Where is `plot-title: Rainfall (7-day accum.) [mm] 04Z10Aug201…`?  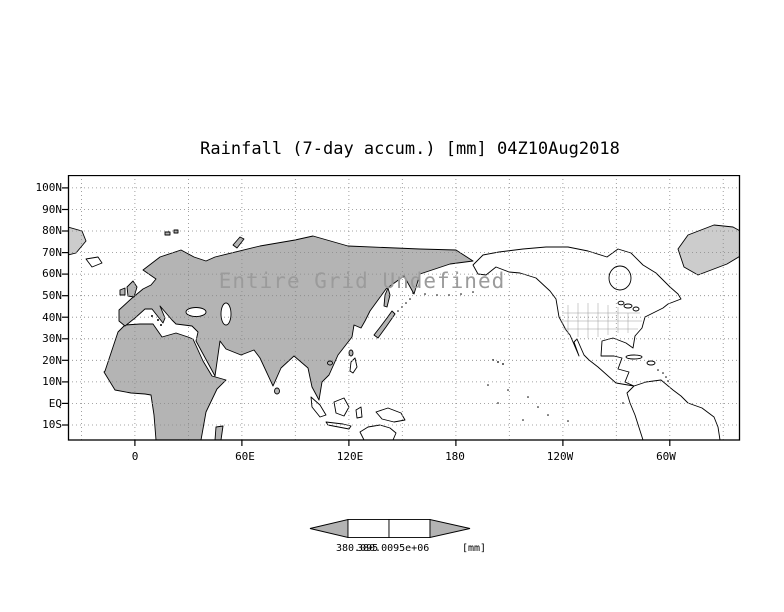 plot-title: Rainfall (7-day accum.) [mm] 04Z10Aug201… is located at coordinates (410, 149).